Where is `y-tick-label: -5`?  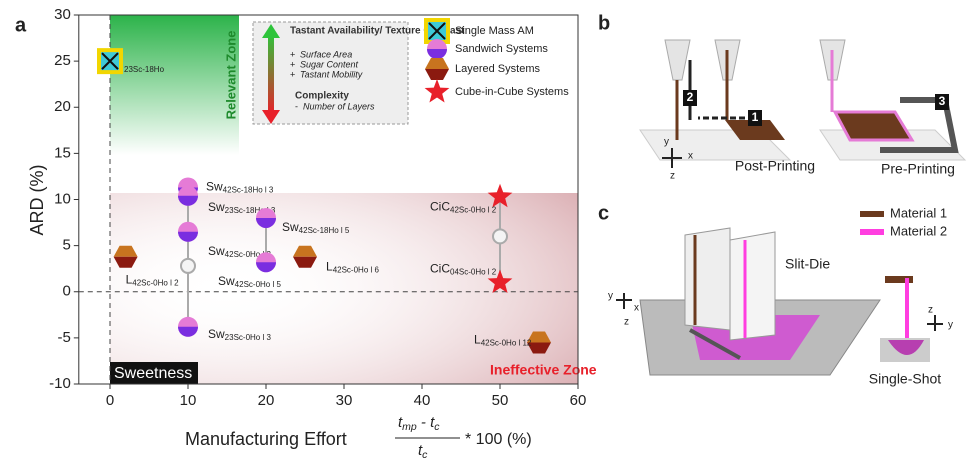
y-tick-label: -5 is located at coordinates (63, 337).